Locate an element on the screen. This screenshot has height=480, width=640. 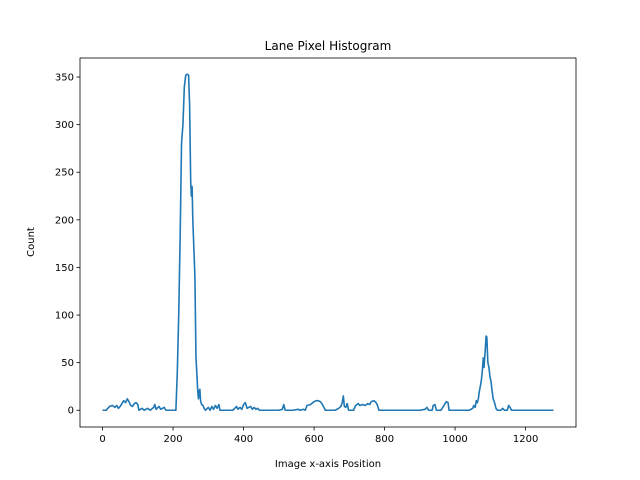
x-tick-label: 600 is located at coordinates (314, 439).